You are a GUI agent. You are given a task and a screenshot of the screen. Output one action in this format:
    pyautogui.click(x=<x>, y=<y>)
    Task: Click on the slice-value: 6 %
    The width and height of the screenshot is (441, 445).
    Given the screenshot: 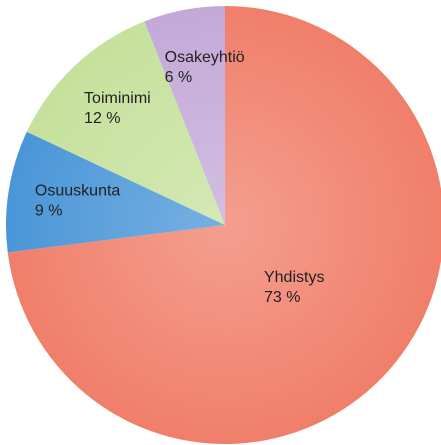 What is the action you would take?
    pyautogui.click(x=179, y=77)
    